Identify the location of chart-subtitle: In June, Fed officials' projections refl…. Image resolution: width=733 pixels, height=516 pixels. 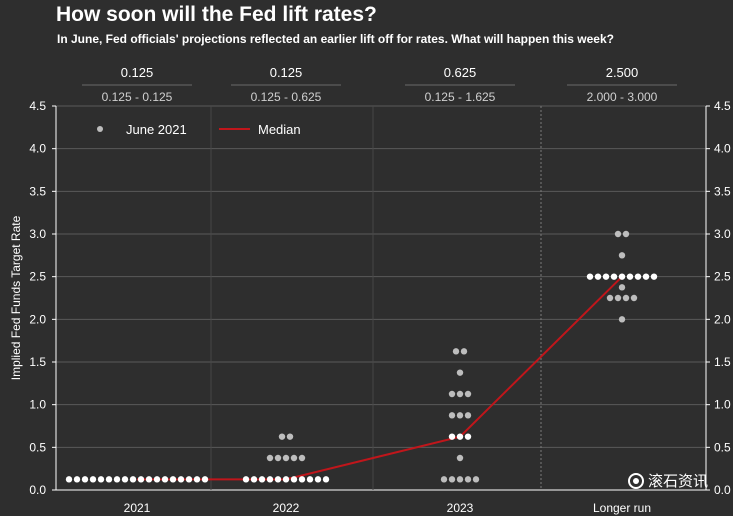
(335, 39).